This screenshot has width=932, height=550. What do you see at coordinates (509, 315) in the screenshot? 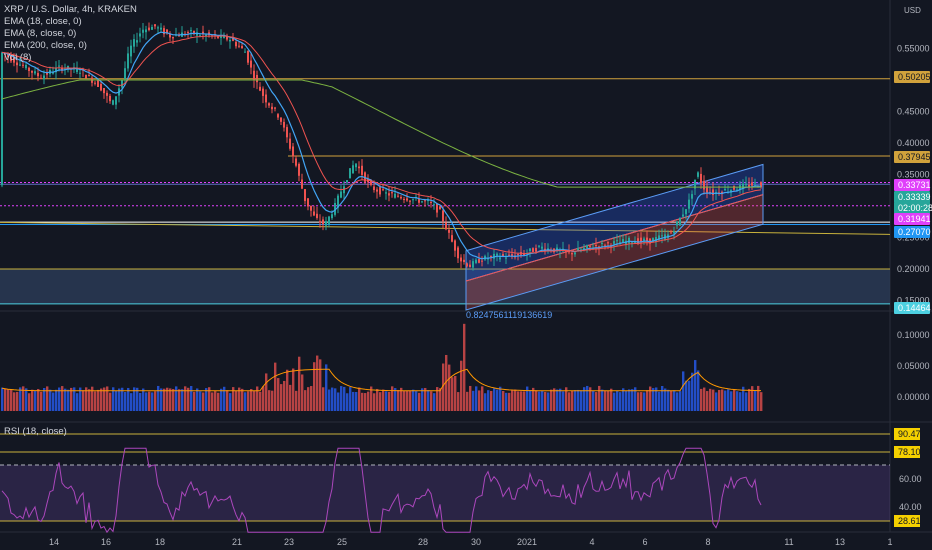
I see `fib-ratio-label: 0.8247561119136619` at bounding box center [509, 315].